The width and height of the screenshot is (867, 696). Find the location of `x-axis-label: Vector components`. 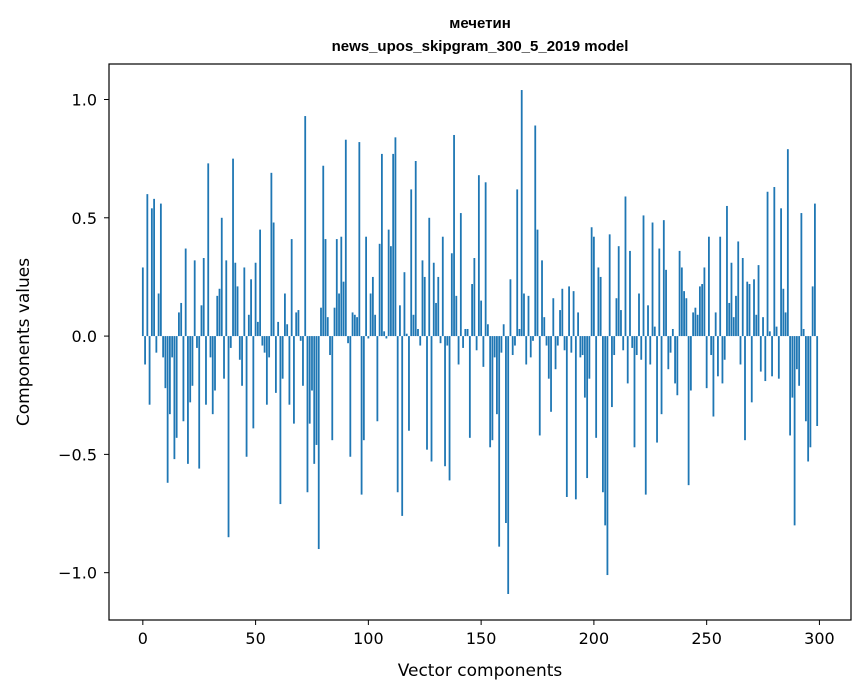

x-axis-label: Vector components is located at coordinates (480, 671).